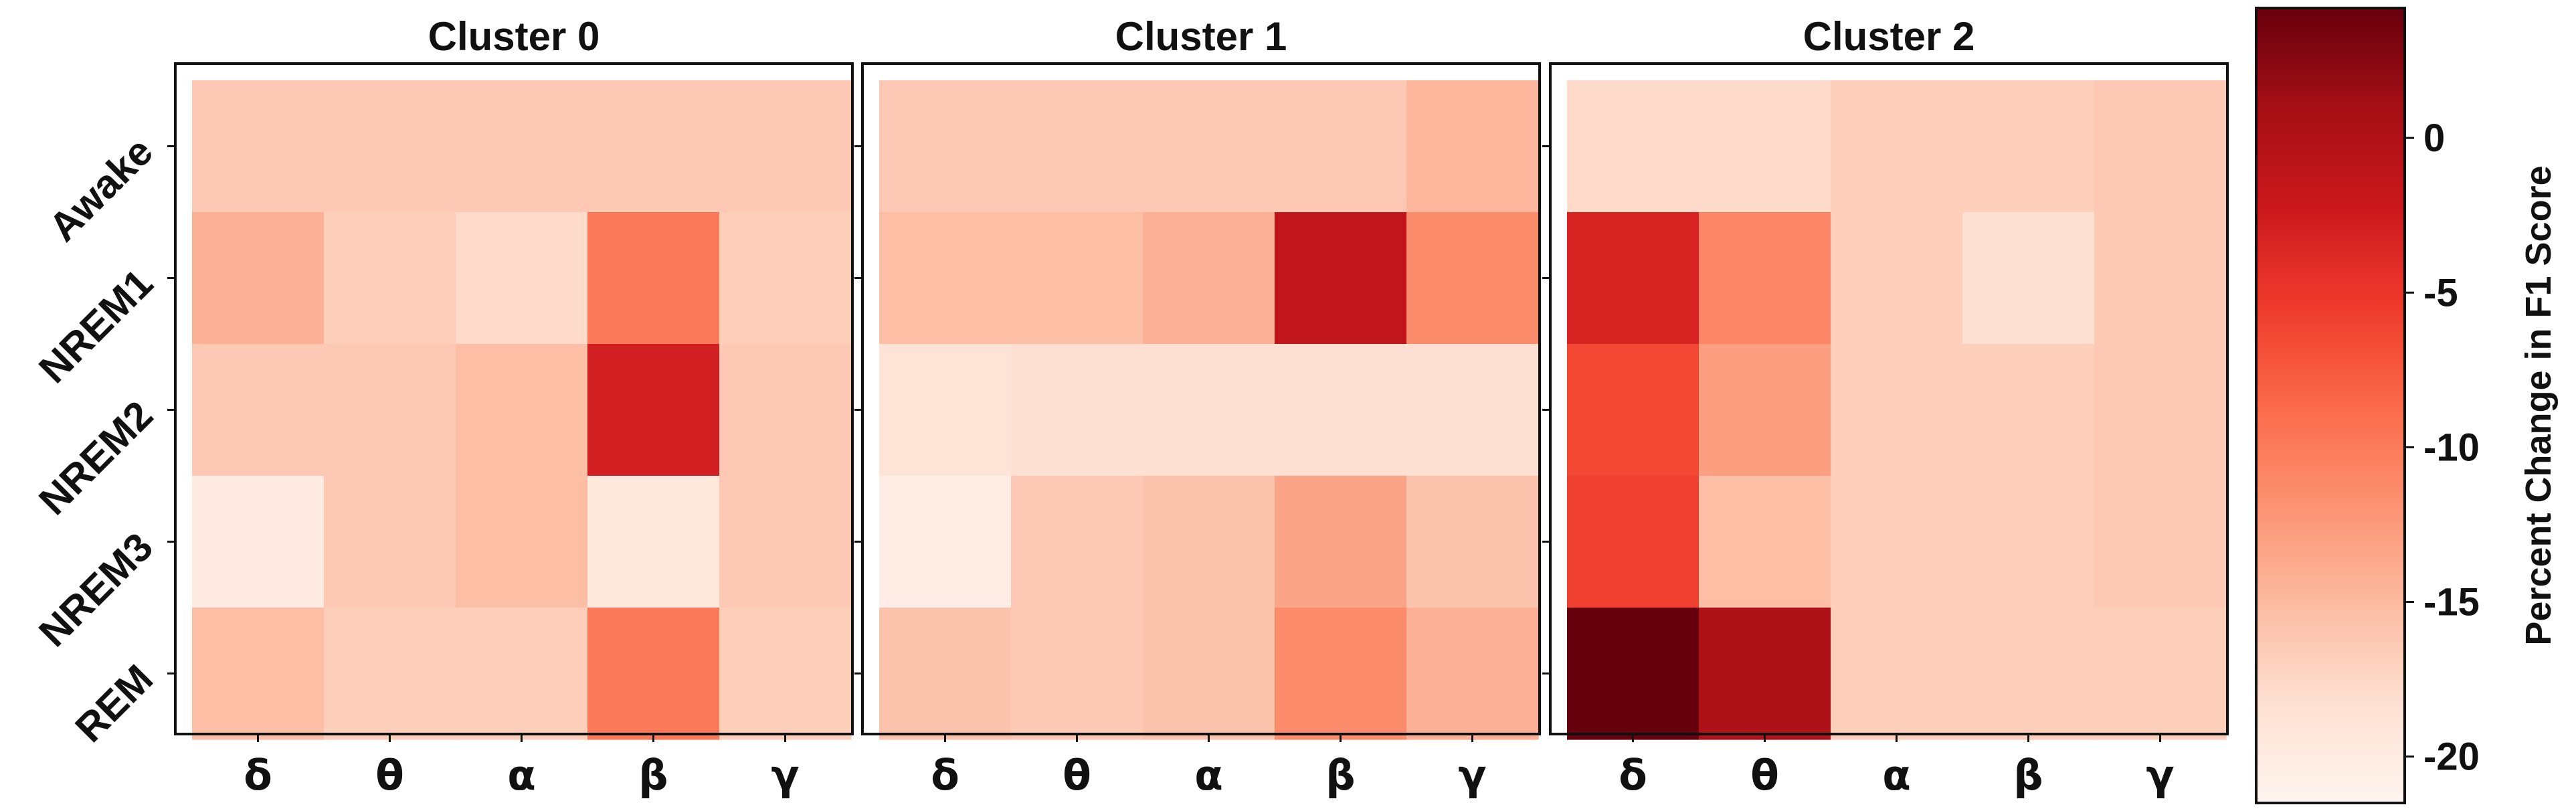 The height and width of the screenshot is (811, 2576). What do you see at coordinates (514, 36) in the screenshot?
I see `panel-title: Cluster 0` at bounding box center [514, 36].